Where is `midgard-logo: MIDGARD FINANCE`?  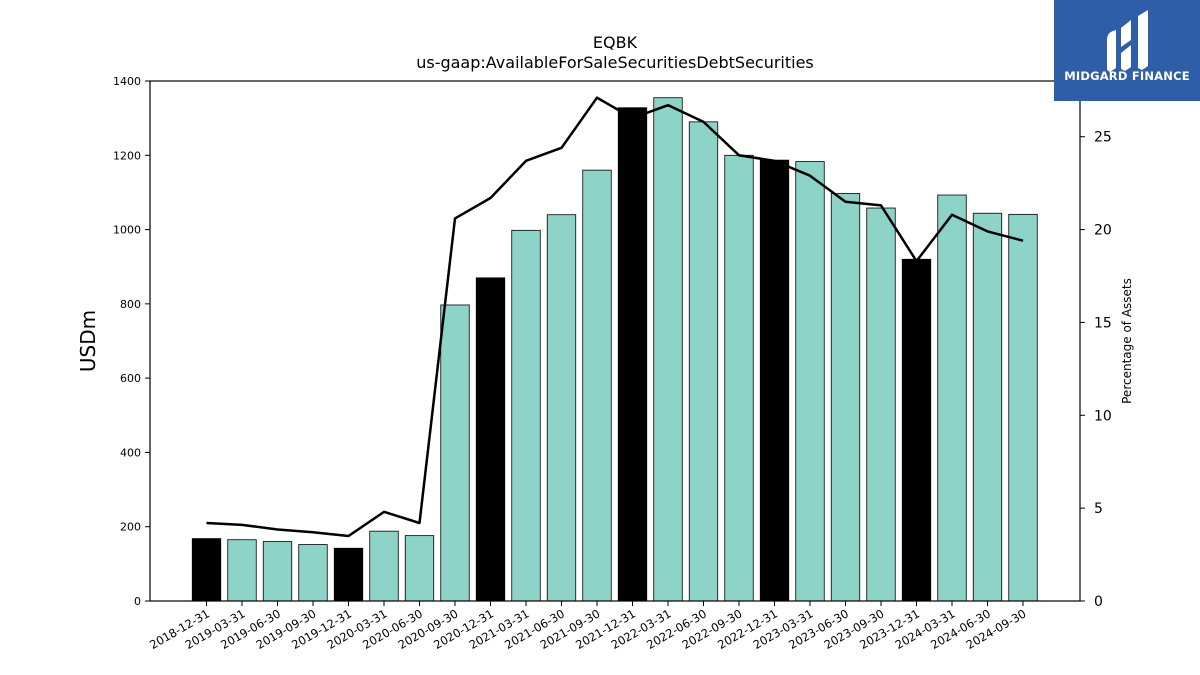
midgard-logo: MIDGARD FINANCE is located at coordinates (1127, 50).